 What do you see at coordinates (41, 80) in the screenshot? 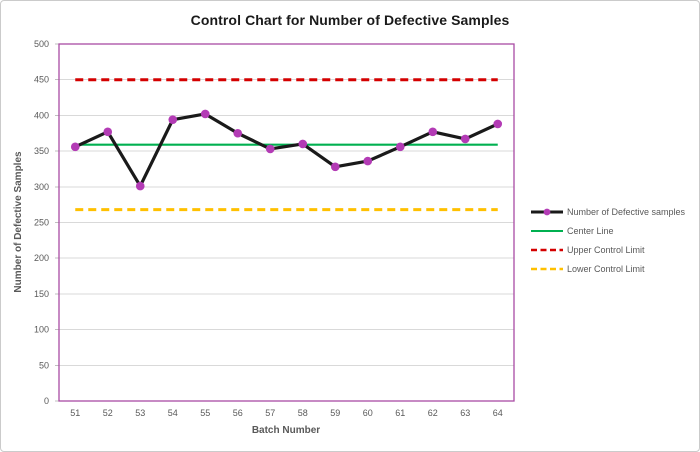
I see `y-tick-label: 450` at bounding box center [41, 80].